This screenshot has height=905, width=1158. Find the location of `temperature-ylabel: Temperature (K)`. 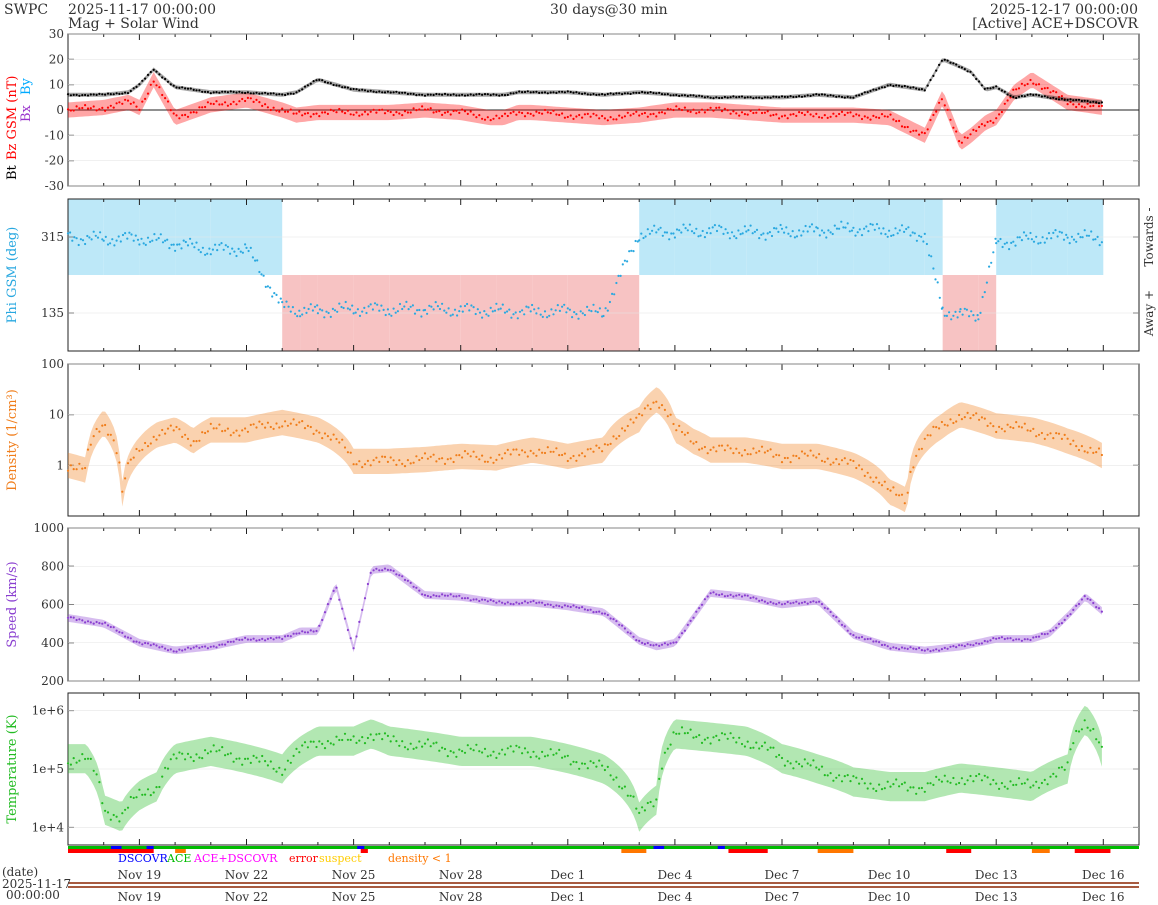

temperature-ylabel: Temperature (K) is located at coordinates (12, 768).